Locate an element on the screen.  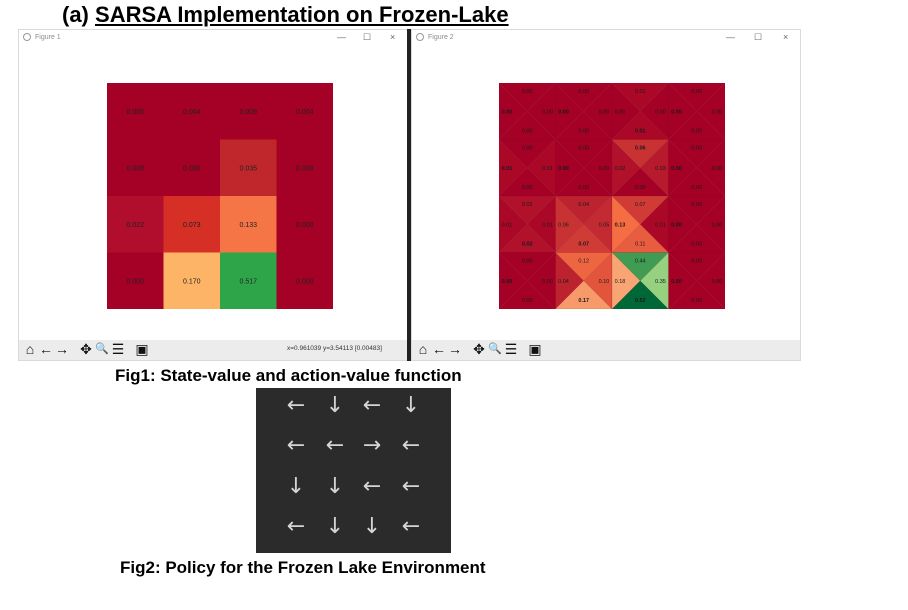
action-value-label: 0.02 is located at coordinates (620, 169).